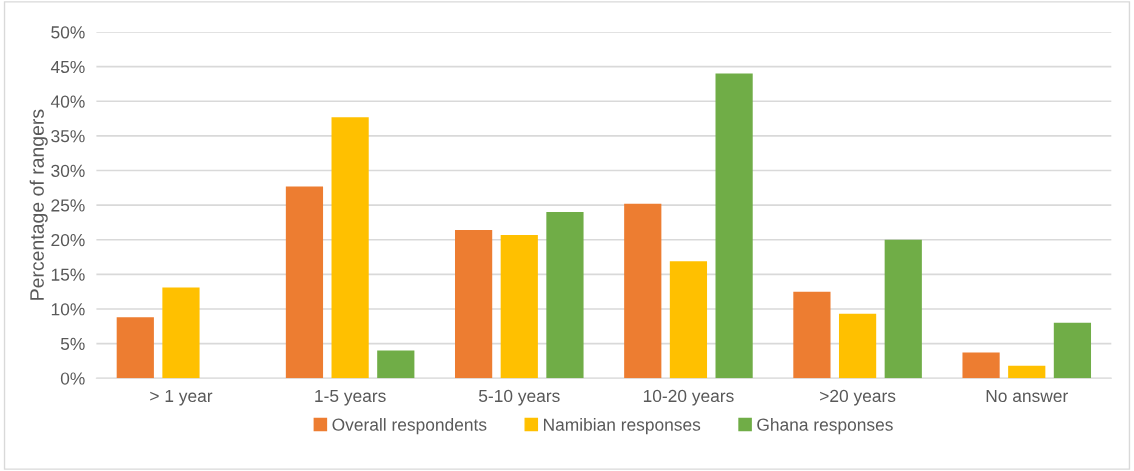 This screenshot has height=471, width=1134. I want to click on y-tick-label: 20%, so click(68, 240).